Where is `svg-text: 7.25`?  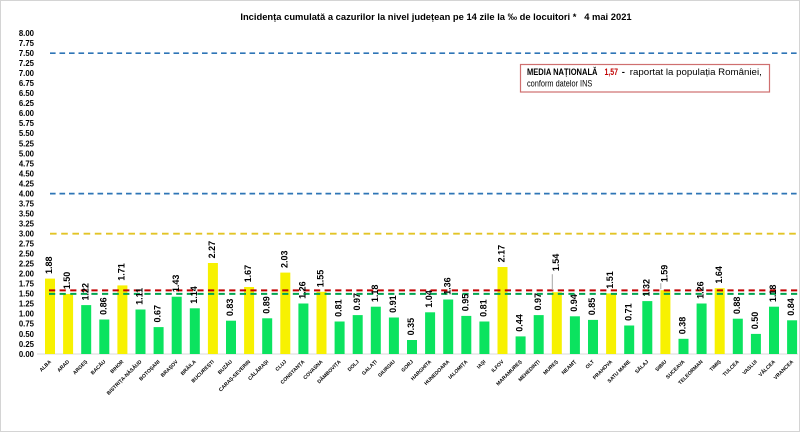 svg-text: 7.25 is located at coordinates (27, 63).